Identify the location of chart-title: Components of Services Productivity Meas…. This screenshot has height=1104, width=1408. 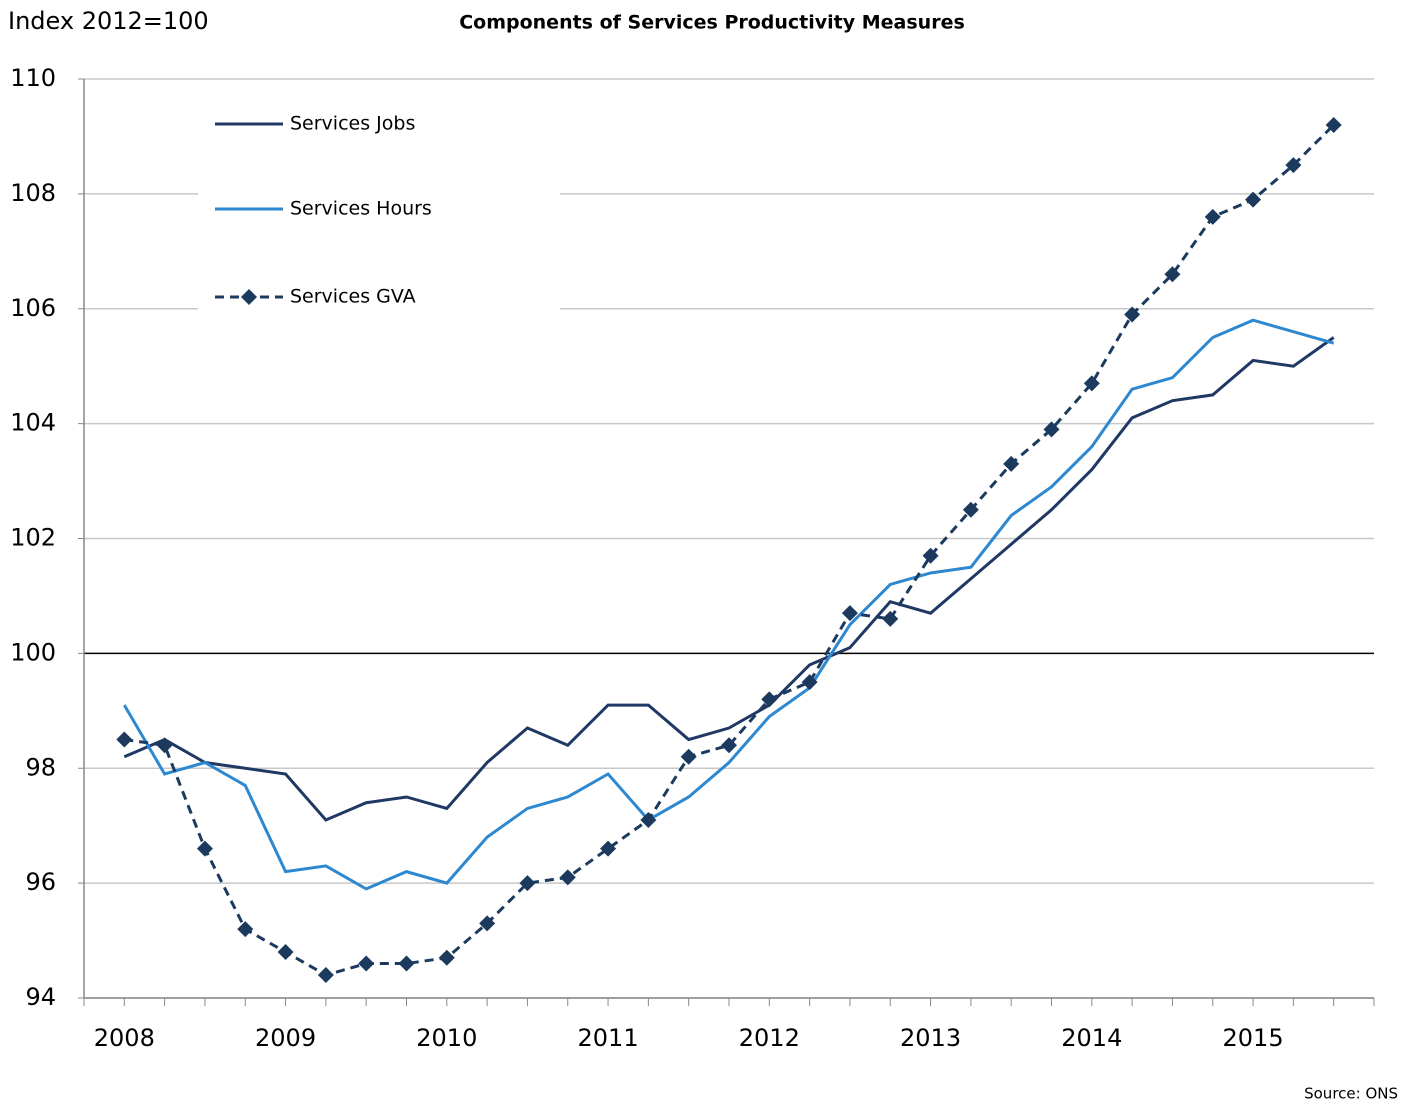
(712, 23).